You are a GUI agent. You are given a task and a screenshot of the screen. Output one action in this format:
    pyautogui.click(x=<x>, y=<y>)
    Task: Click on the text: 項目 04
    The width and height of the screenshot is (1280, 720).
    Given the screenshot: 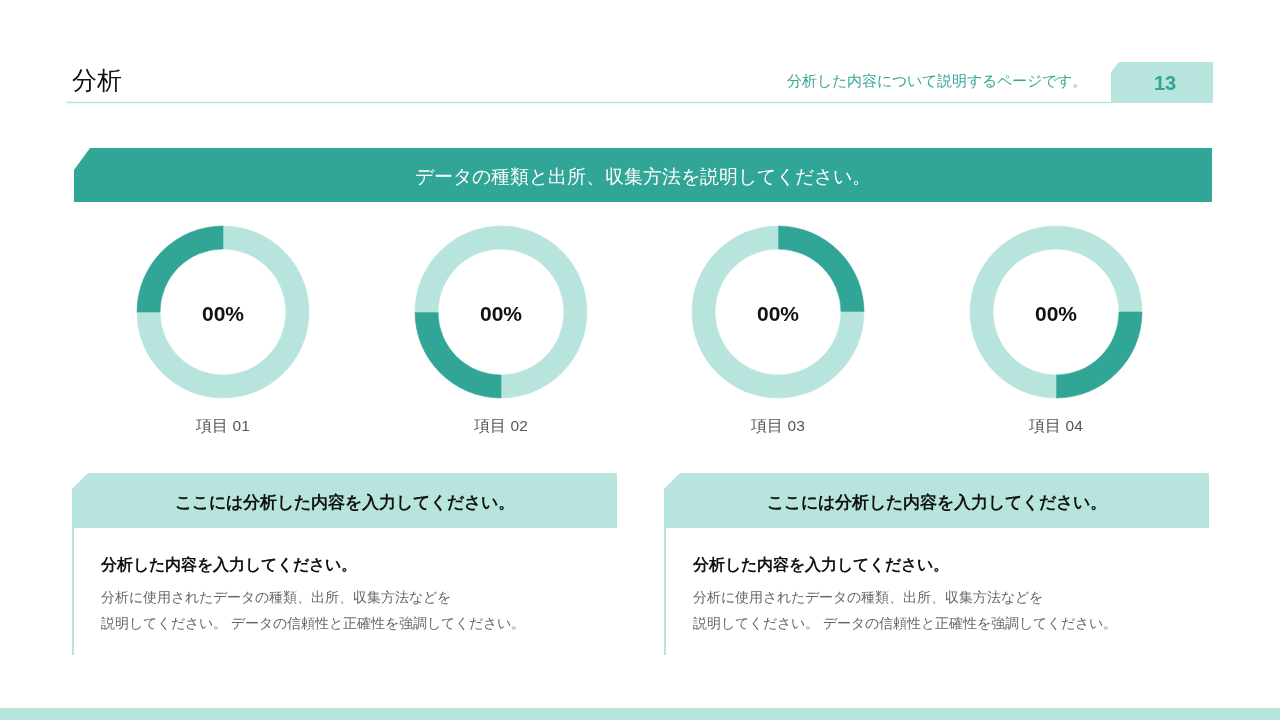 What is the action you would take?
    pyautogui.click(x=1056, y=425)
    